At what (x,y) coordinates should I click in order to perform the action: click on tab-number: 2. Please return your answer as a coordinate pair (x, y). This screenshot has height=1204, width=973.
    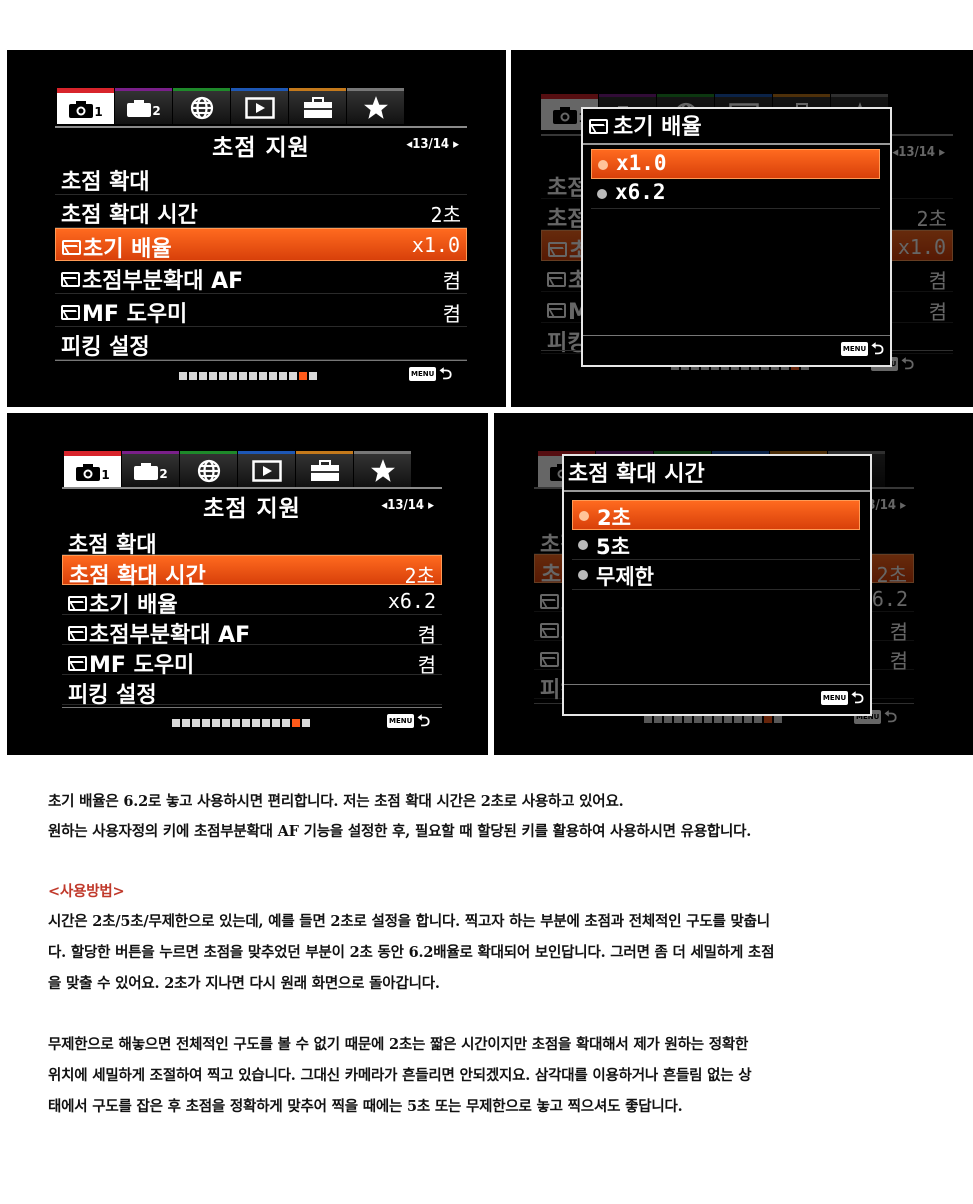
    Looking at the image, I should click on (163, 473).